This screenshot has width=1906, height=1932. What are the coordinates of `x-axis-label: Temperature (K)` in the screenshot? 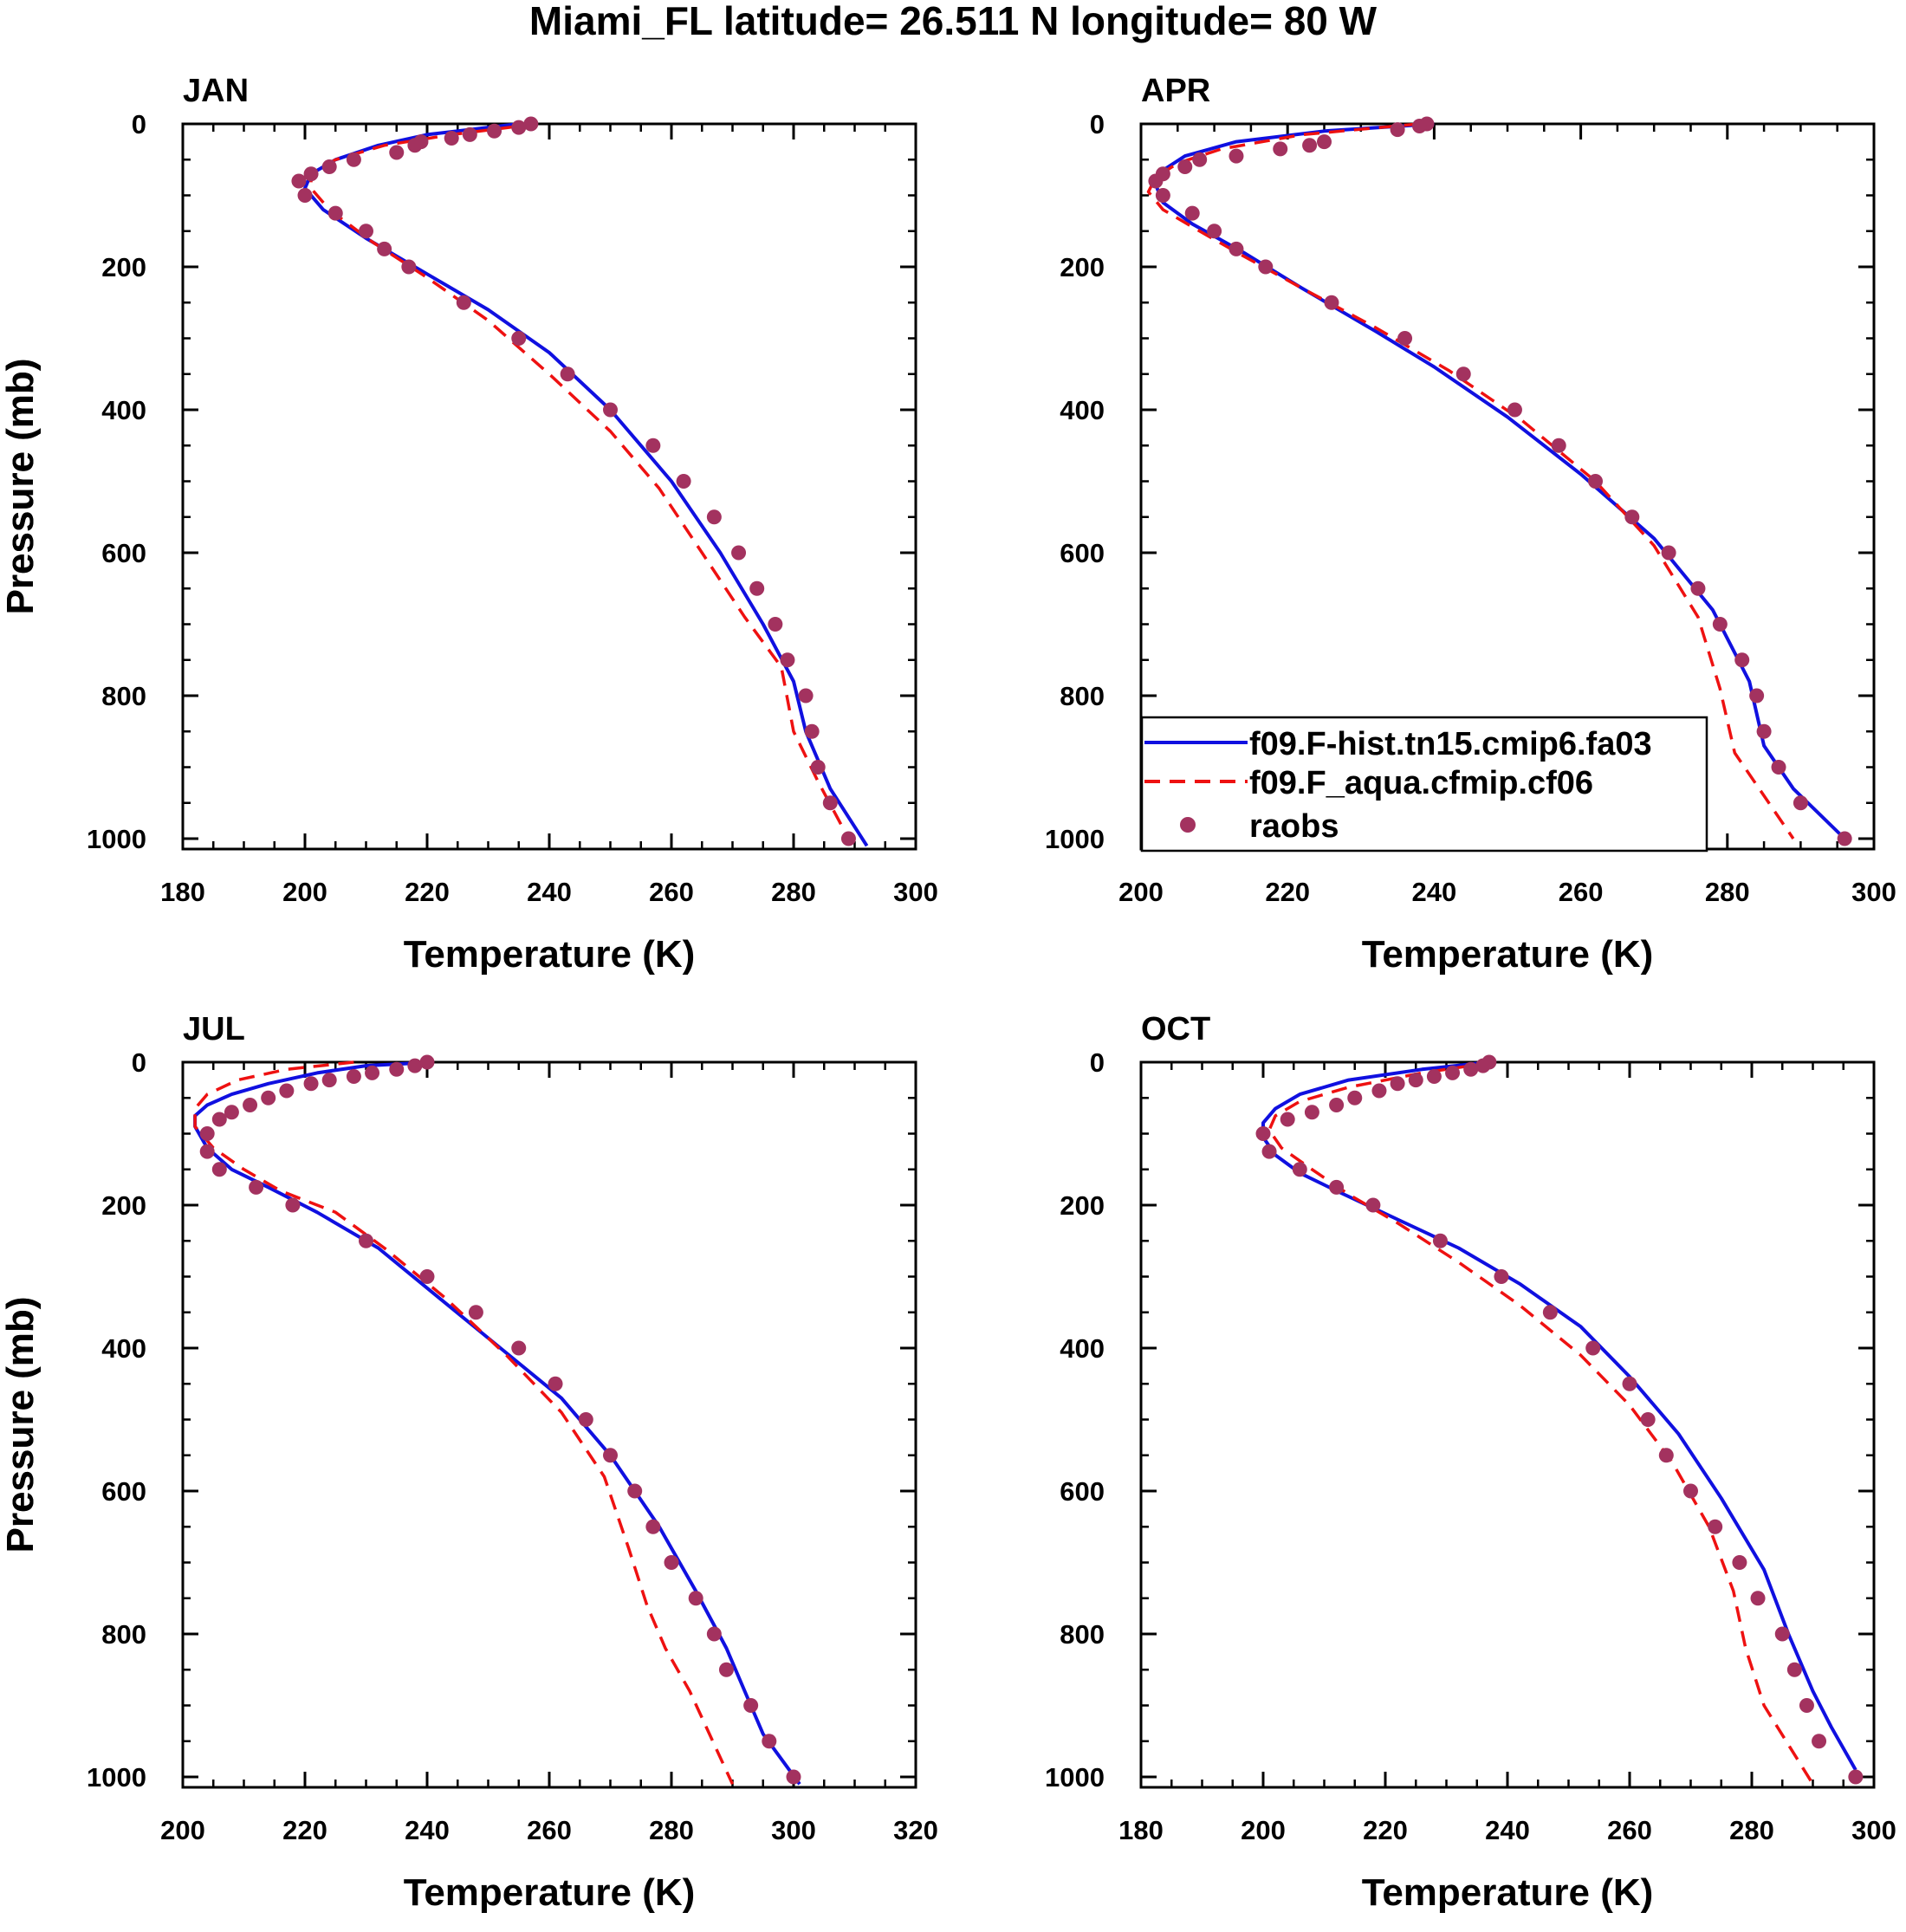 It's located at (1508, 1892).